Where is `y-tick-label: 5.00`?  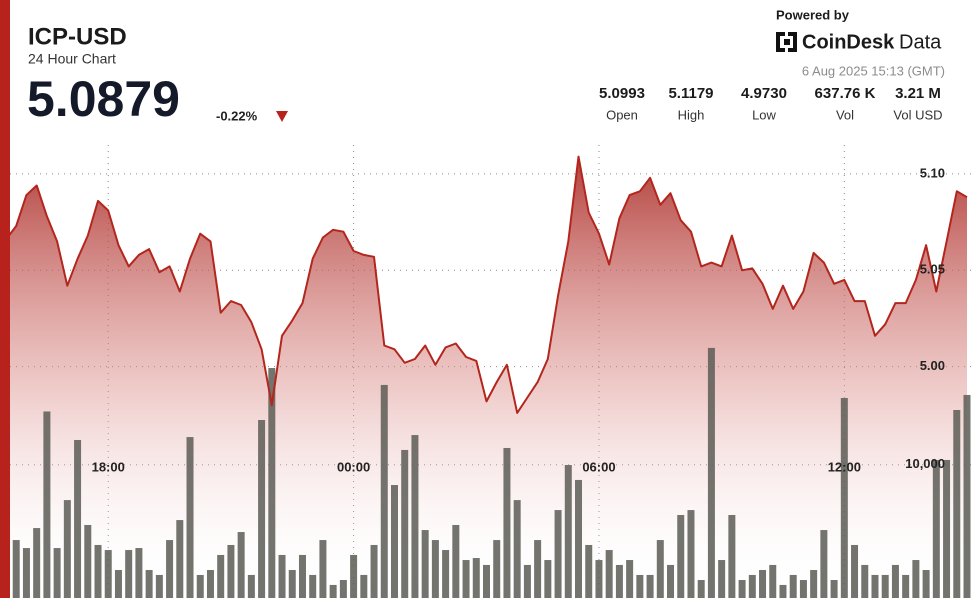 y-tick-label: 5.00 is located at coordinates (932, 365).